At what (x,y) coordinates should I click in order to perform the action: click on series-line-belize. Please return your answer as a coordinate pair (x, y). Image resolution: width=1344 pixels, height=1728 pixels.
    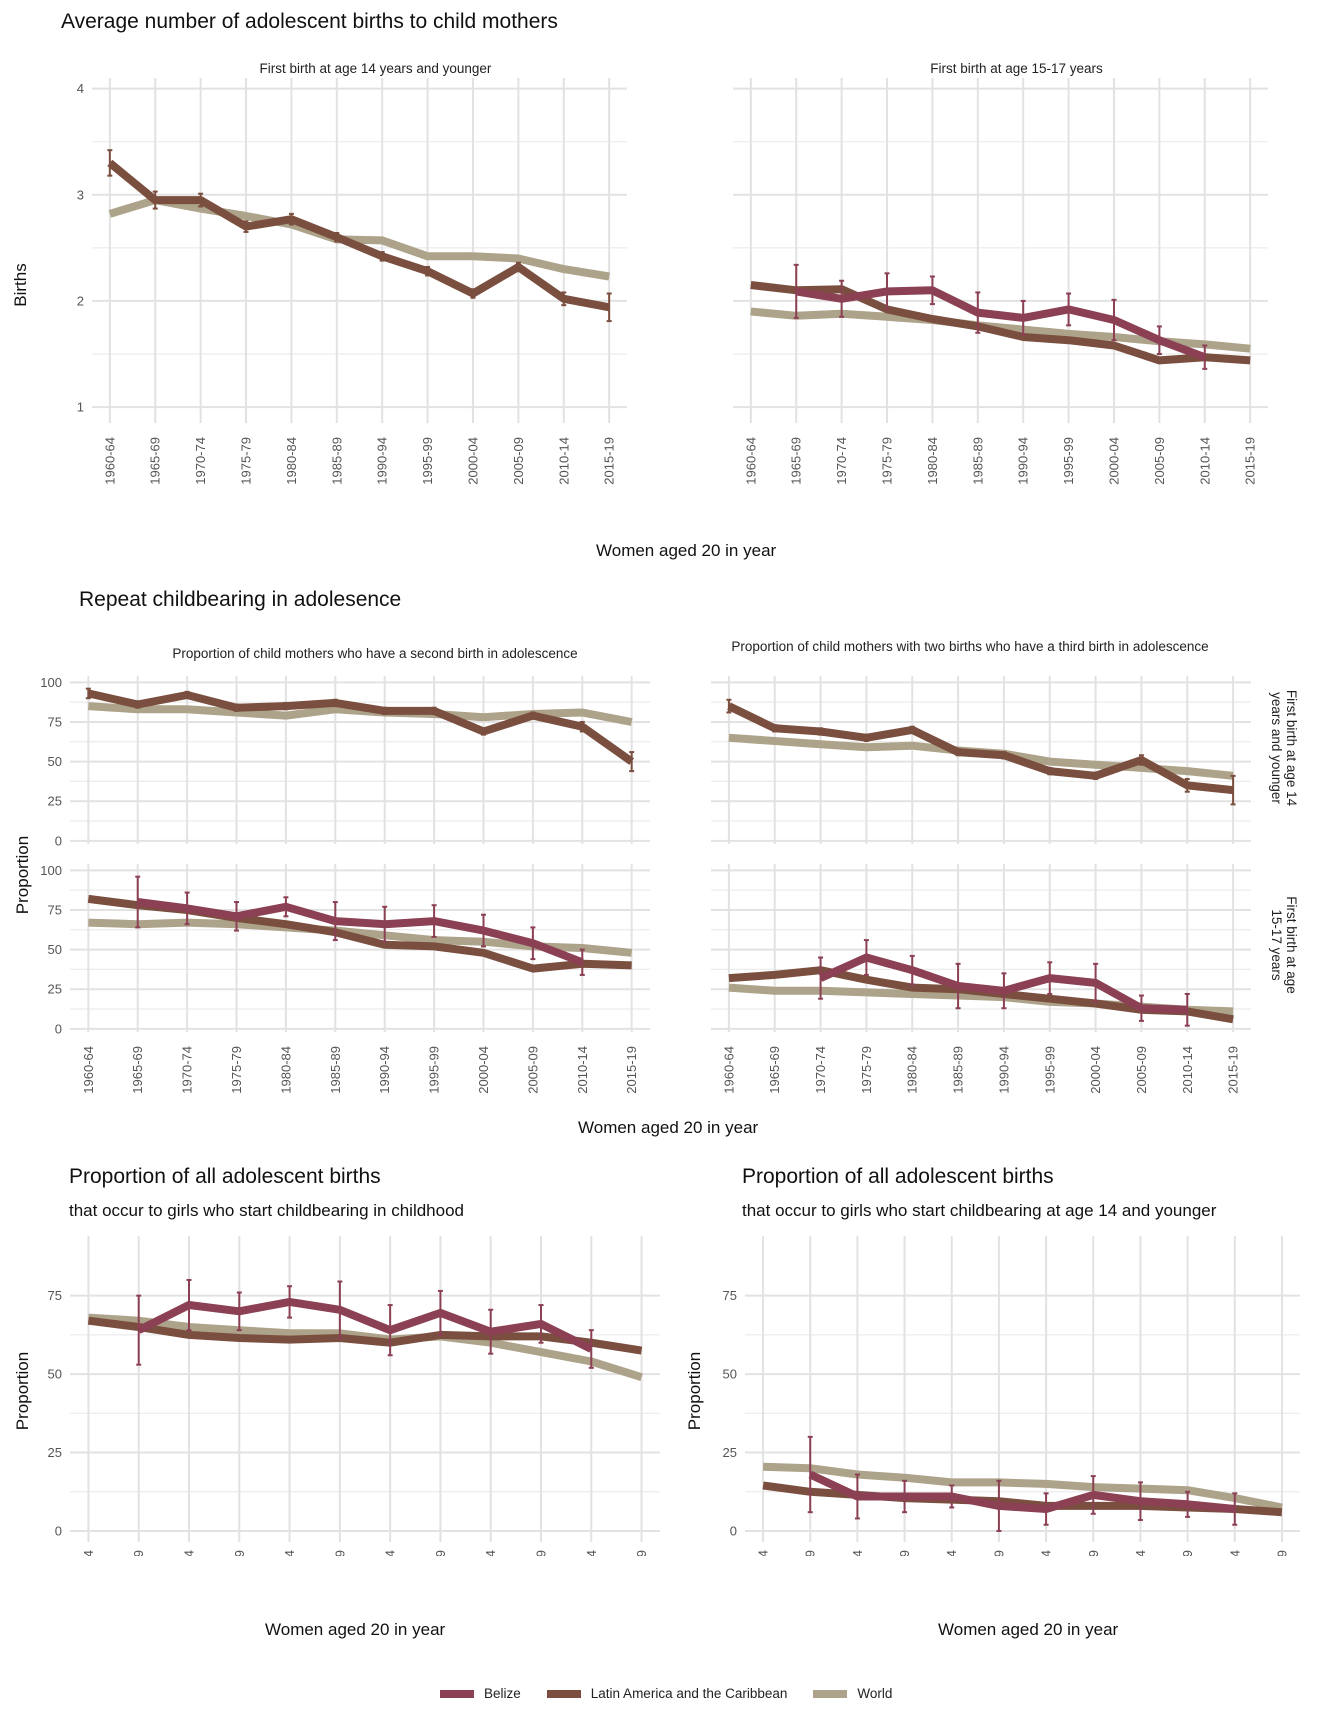
    Looking at the image, I should click on (360, 932).